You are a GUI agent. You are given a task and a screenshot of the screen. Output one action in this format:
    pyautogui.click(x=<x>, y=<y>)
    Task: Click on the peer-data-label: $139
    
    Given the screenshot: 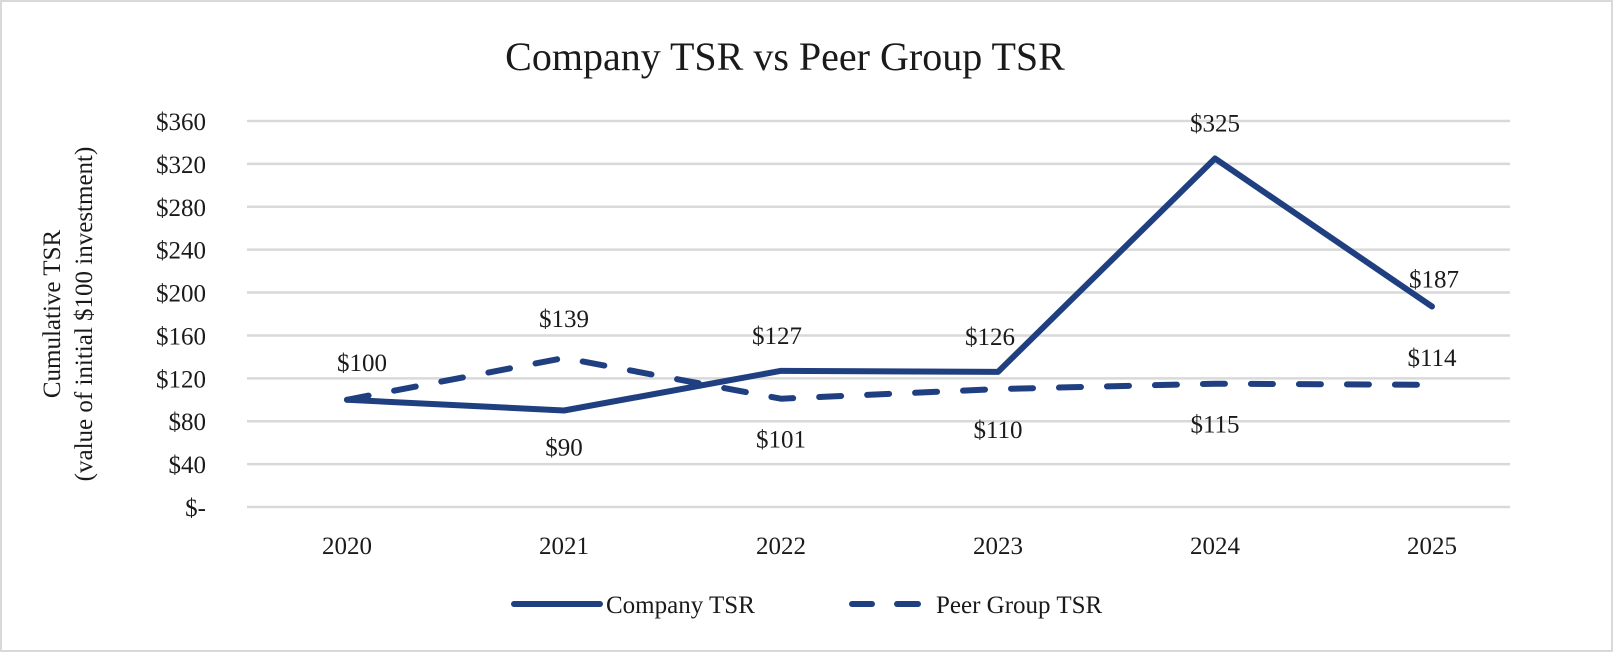 What is the action you would take?
    pyautogui.click(x=564, y=319)
    